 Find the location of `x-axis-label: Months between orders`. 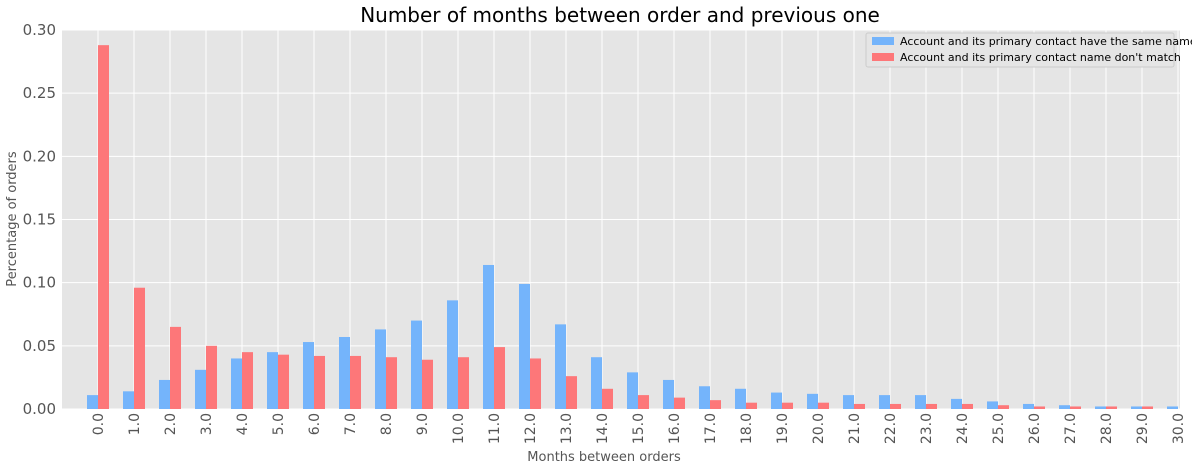

x-axis-label: Months between orders is located at coordinates (604, 457).